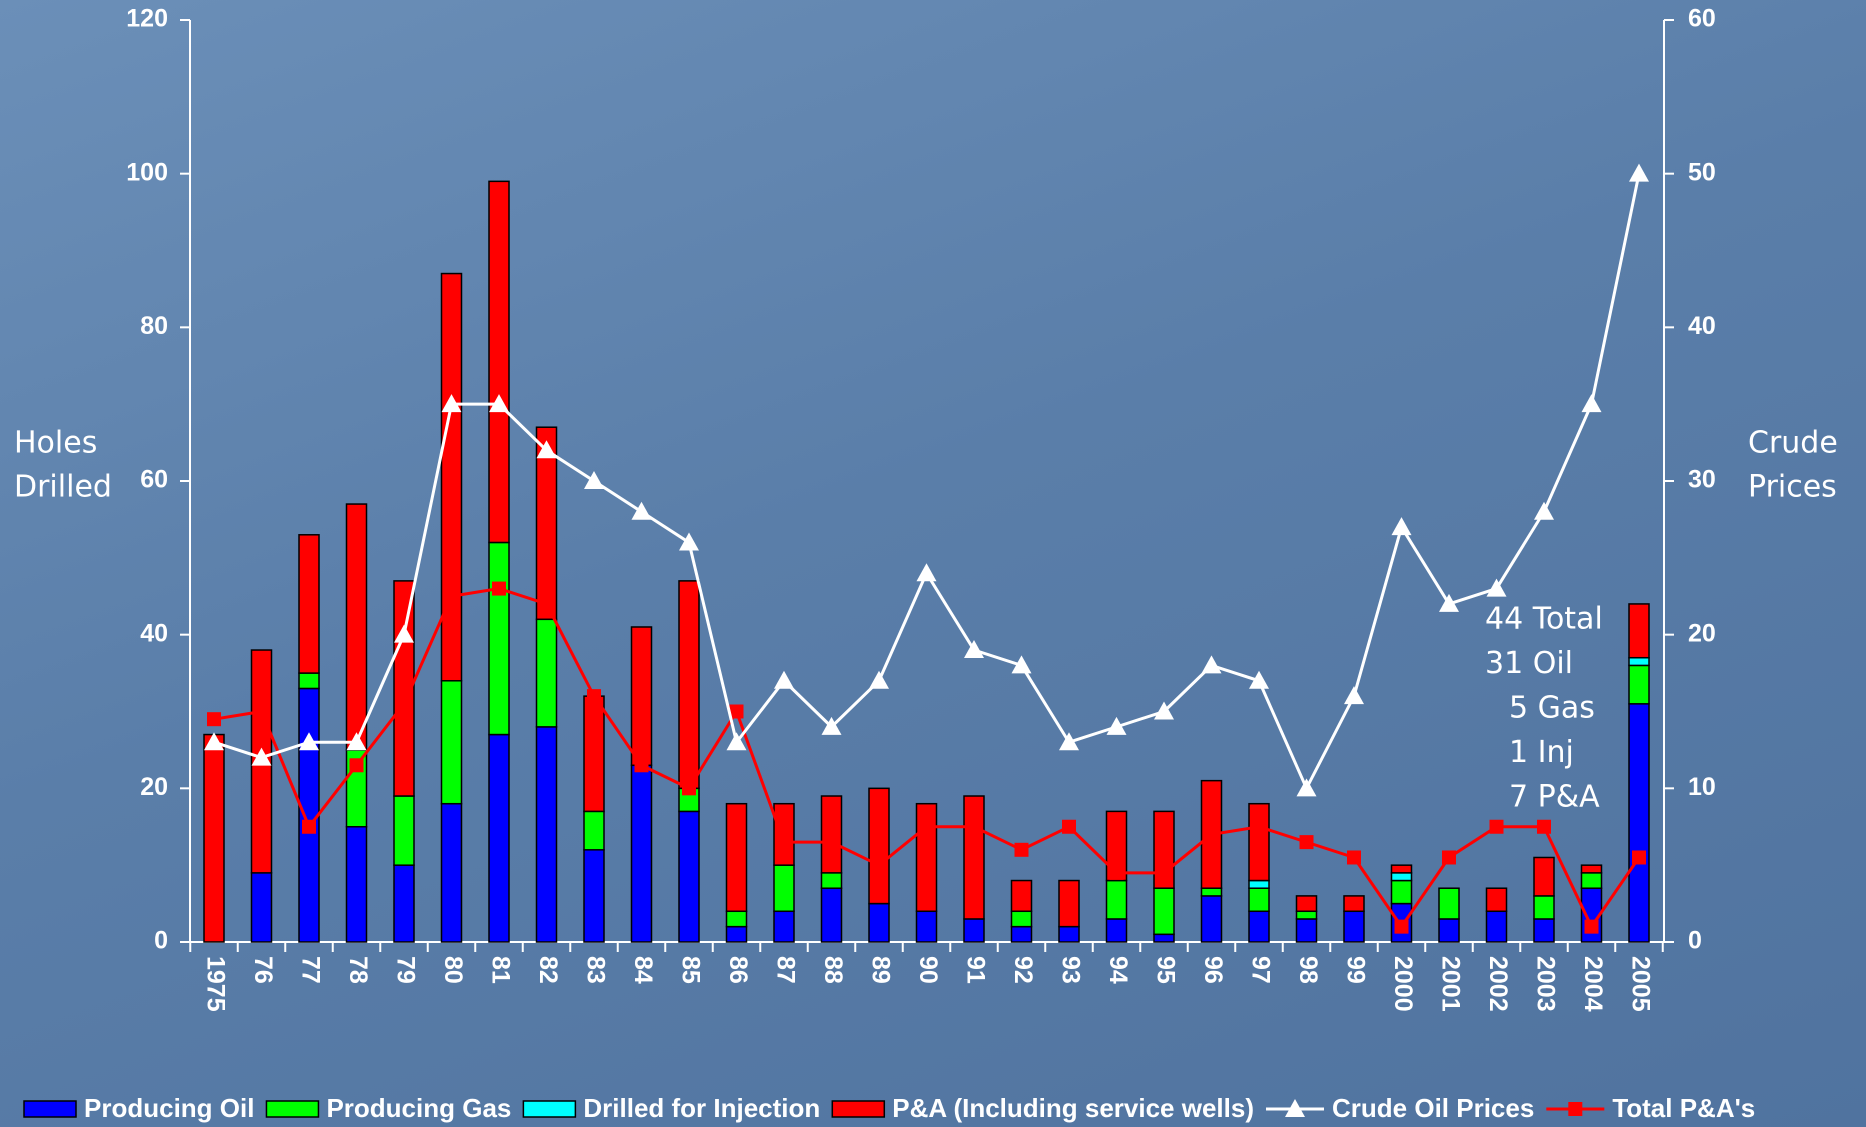  What do you see at coordinates (154, 633) in the screenshot?
I see `y-tick-label: 40` at bounding box center [154, 633].